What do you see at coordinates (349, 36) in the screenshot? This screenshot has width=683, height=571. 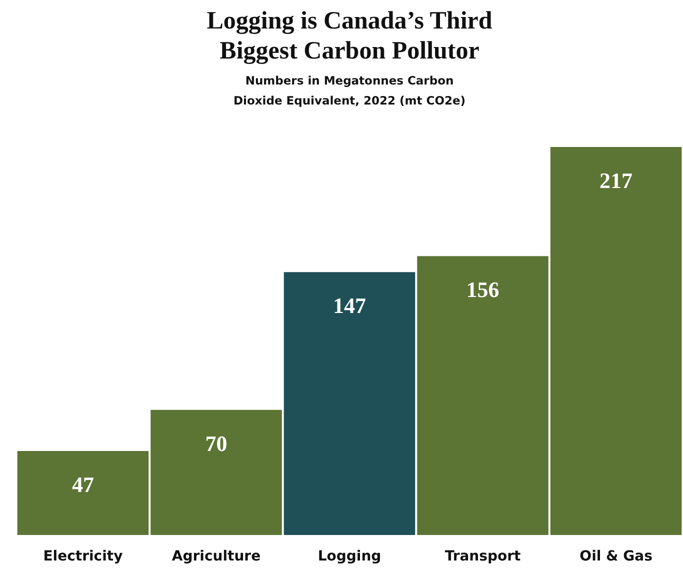 I see `chart-title: Logging is Canada’s Third Biggest Carbon Pollutor` at bounding box center [349, 36].